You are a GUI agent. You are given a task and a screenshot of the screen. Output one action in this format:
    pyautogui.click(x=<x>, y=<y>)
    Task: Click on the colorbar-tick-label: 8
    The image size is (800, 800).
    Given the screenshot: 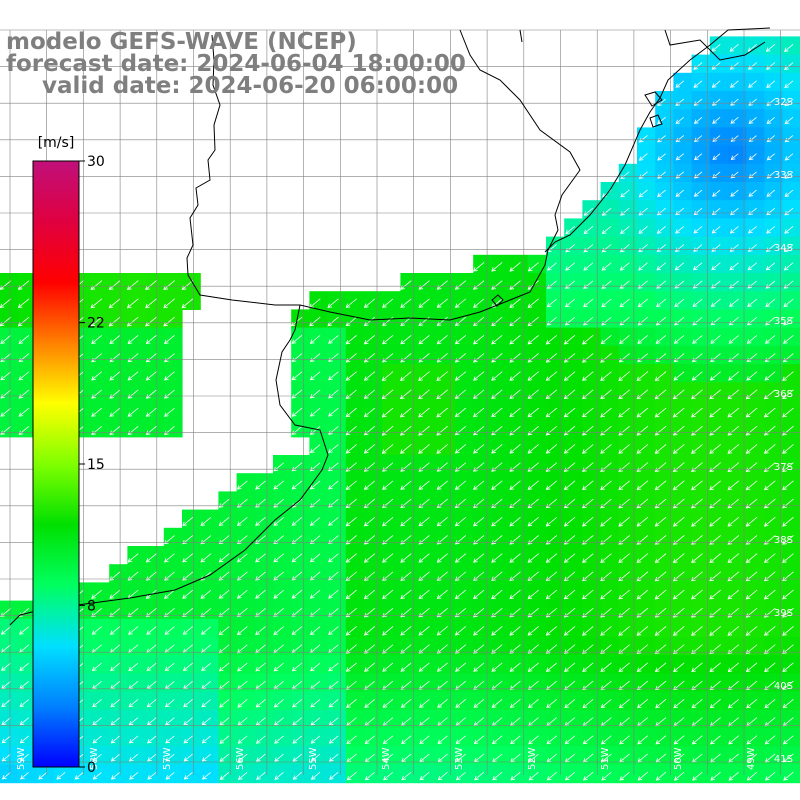 What is the action you would take?
    pyautogui.click(x=91, y=606)
    